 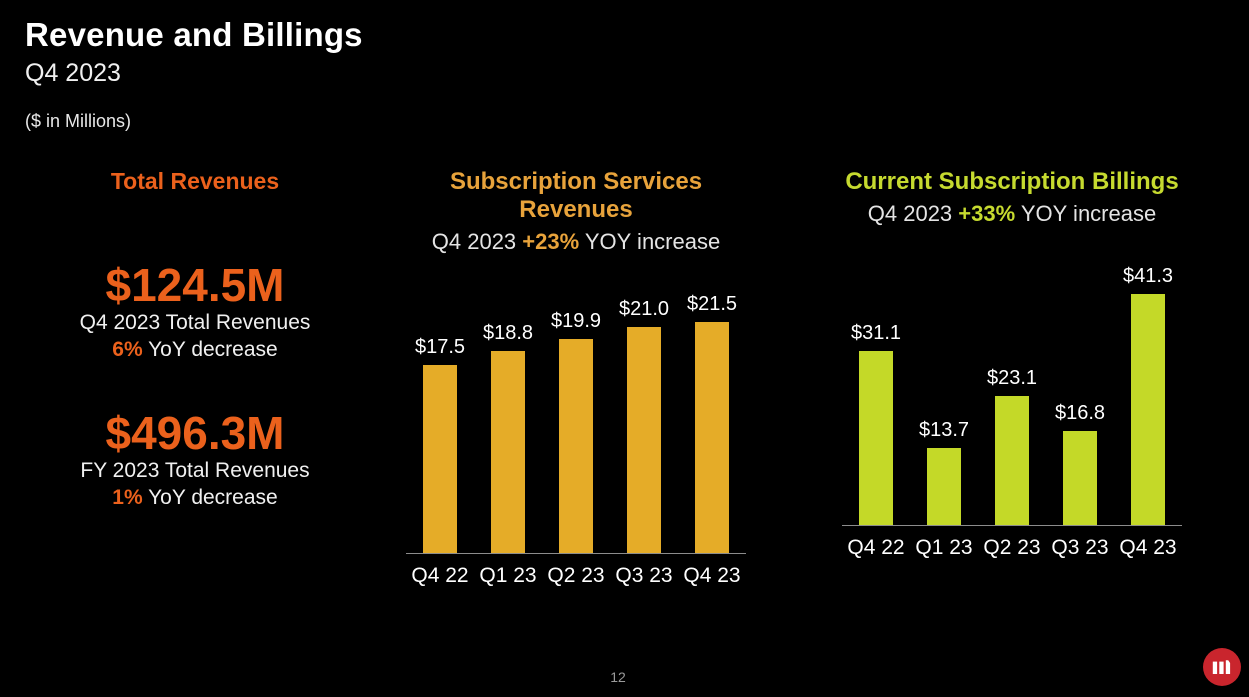 I want to click on bar-column: $13.7, so click(x=944, y=472).